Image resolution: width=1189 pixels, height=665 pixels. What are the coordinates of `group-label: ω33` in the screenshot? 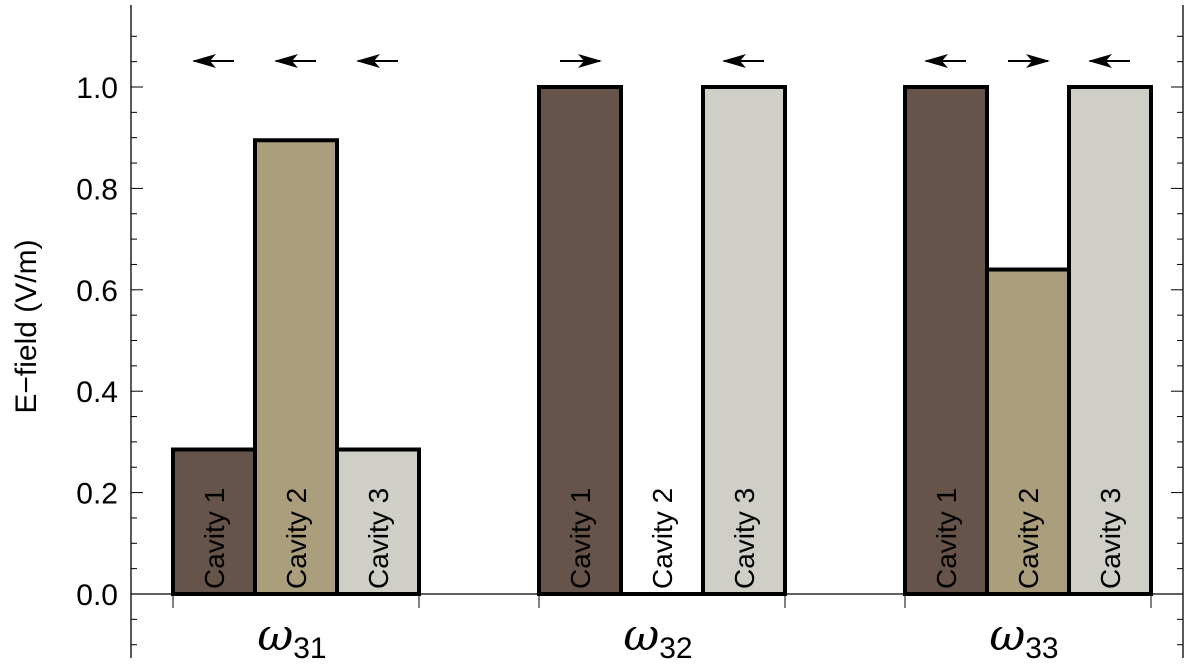 It's located at (1023, 637).